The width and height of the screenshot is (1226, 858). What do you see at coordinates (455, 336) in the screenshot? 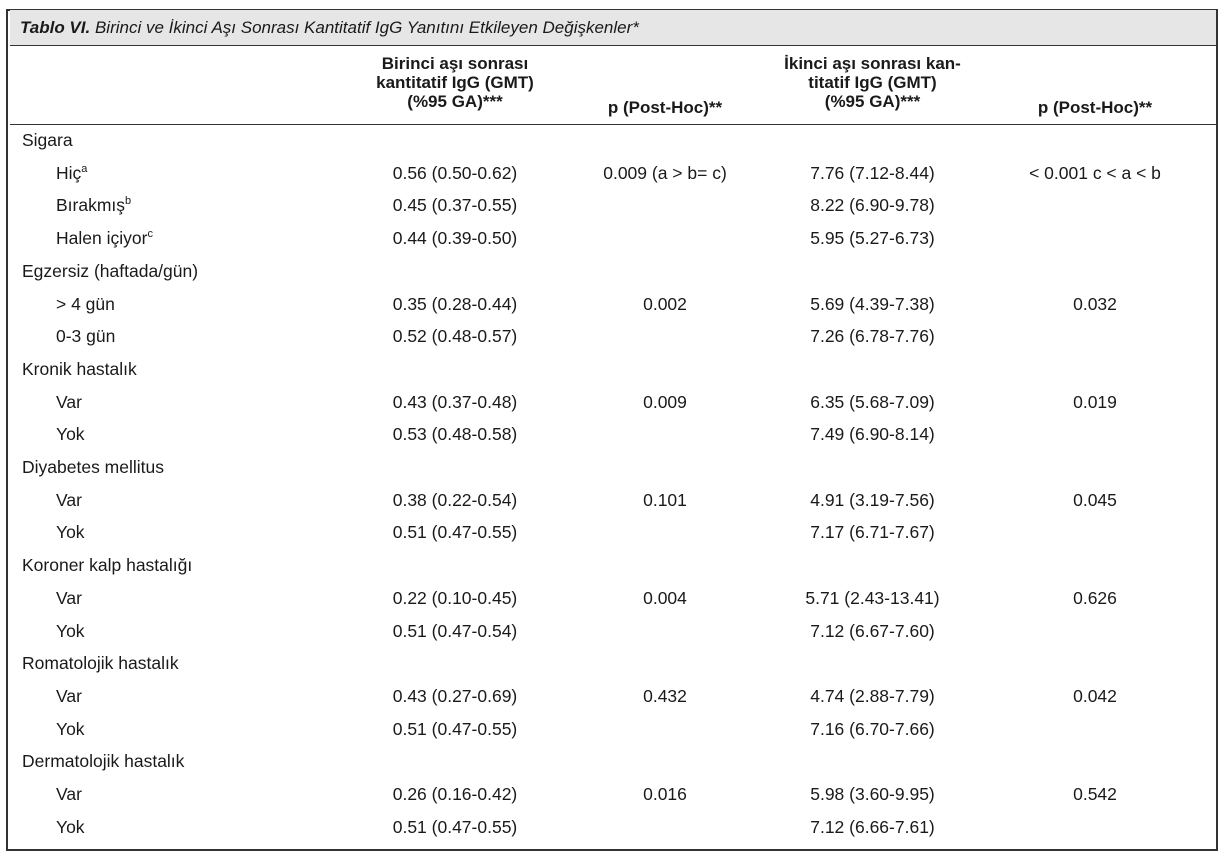
I see `first-dose-igg-value: 0.52 (0.48-0.57)` at bounding box center [455, 336].